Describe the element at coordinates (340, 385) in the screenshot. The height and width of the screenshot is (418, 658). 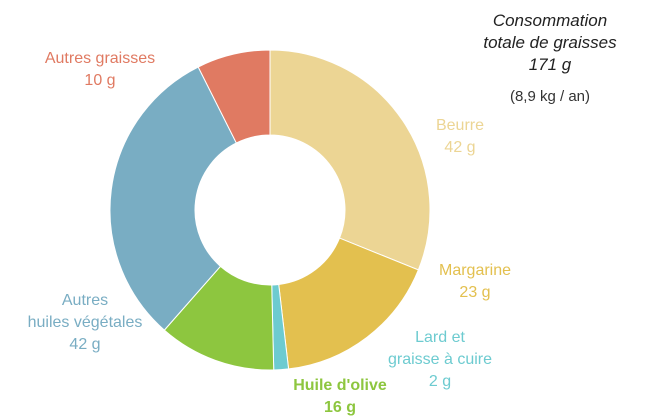
I see `slice-label: Huile d'olive` at that location.